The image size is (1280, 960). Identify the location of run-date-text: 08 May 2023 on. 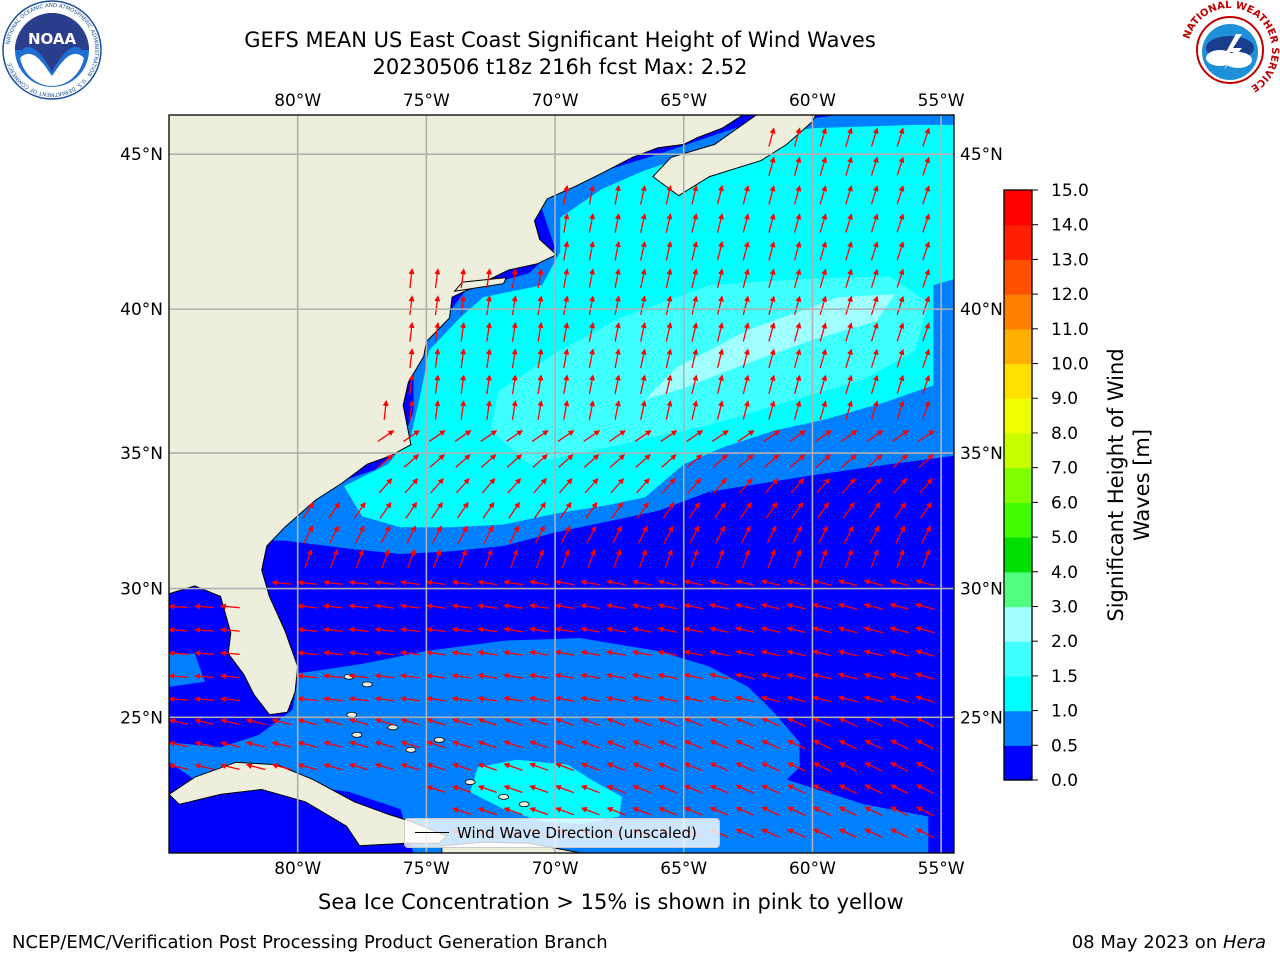
(1147, 942).